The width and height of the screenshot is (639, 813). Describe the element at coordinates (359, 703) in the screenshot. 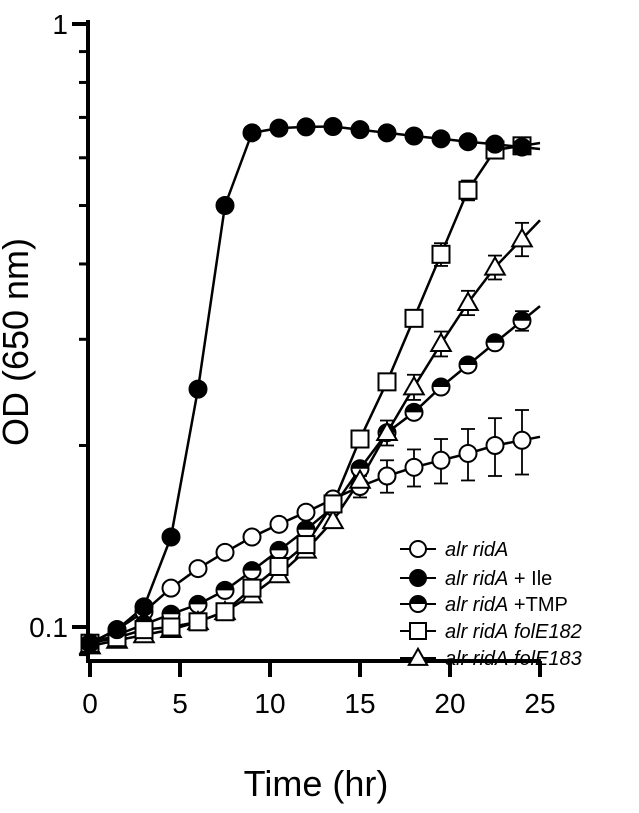

I see `x-tick-label: 15` at that location.